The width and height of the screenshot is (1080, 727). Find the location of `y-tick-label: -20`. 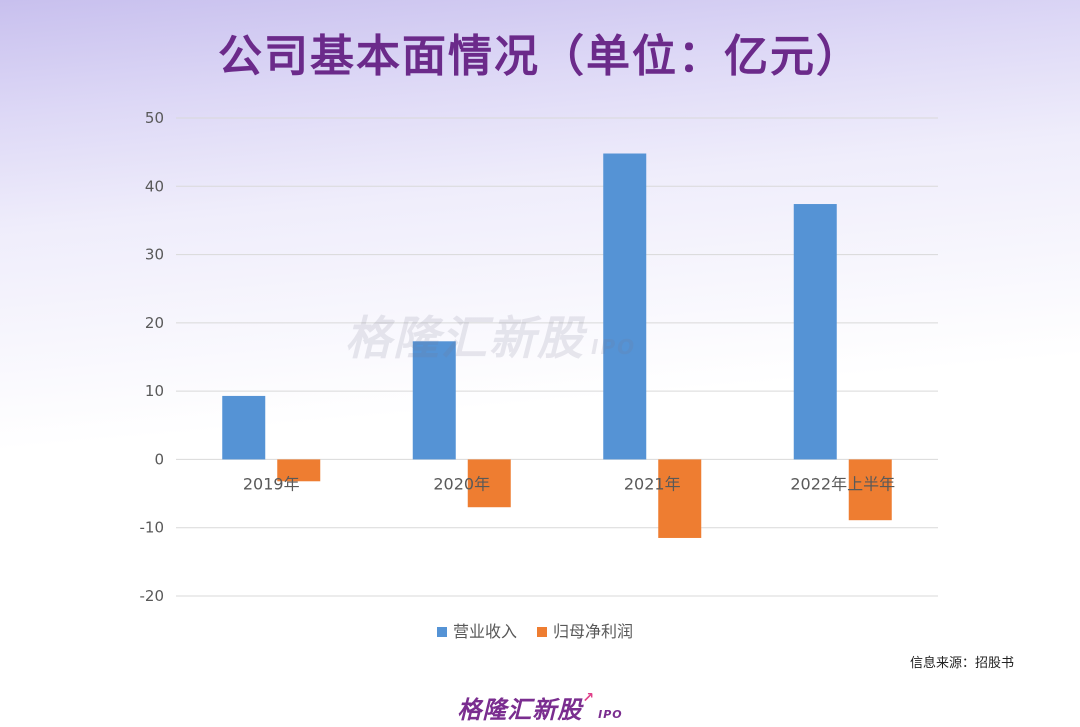

y-tick-label: -20 is located at coordinates (152, 596).